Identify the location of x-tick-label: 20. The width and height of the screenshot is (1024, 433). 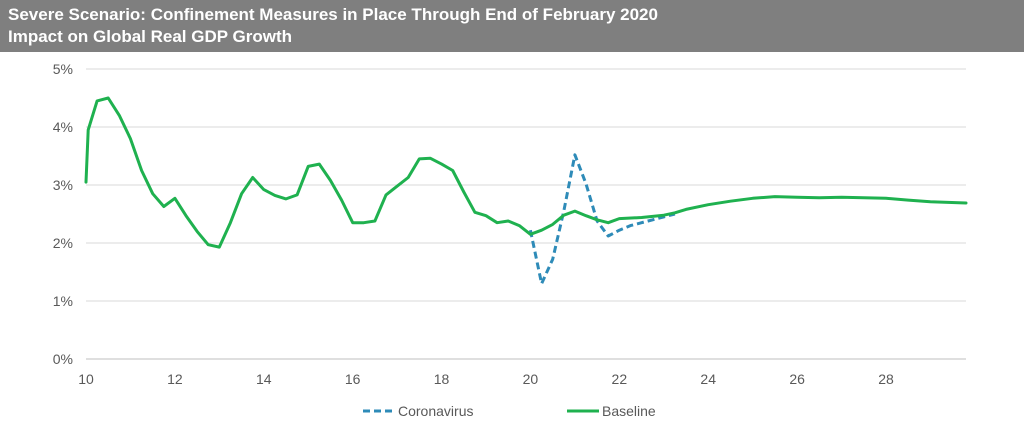
(531, 379).